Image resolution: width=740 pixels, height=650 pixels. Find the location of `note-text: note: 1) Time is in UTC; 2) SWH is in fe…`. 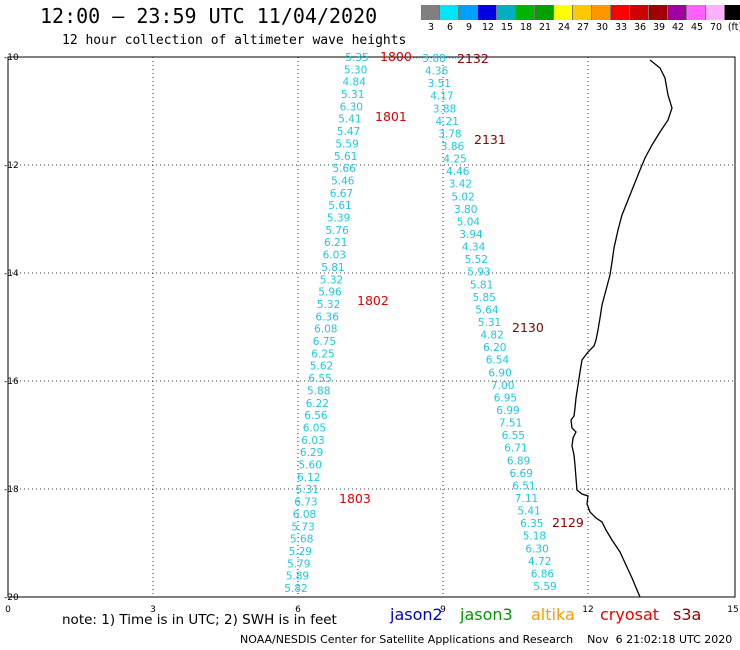

note-text: note: 1) Time is in UTC; 2) SWH is in fe… is located at coordinates (199, 620).